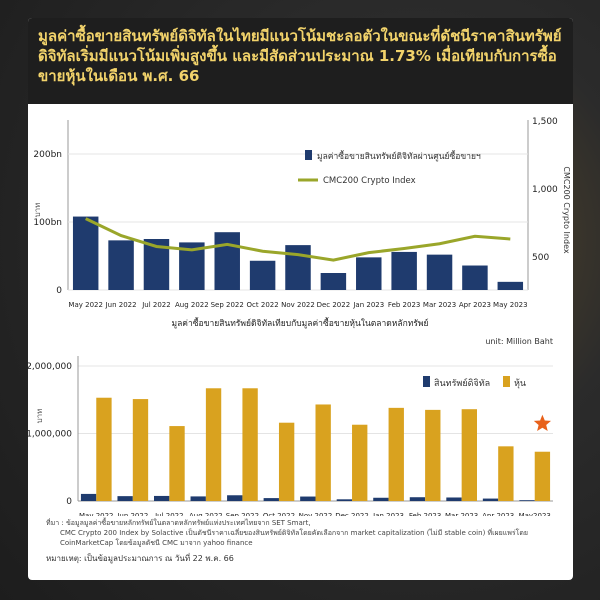  I want to click on x-tick-label: May2023, so click(535, 514).